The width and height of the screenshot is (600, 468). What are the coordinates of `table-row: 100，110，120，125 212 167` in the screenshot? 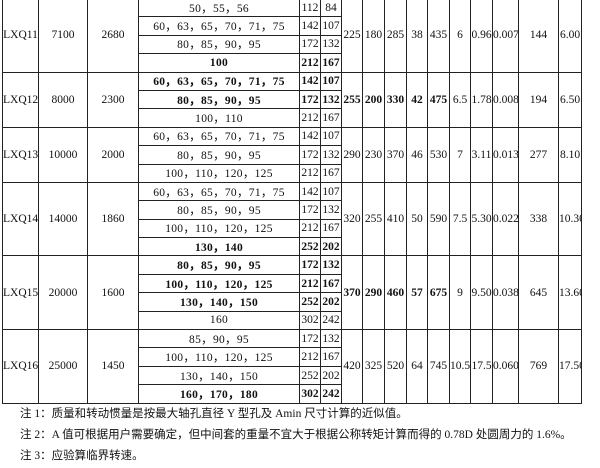 It's located at (301, 173).